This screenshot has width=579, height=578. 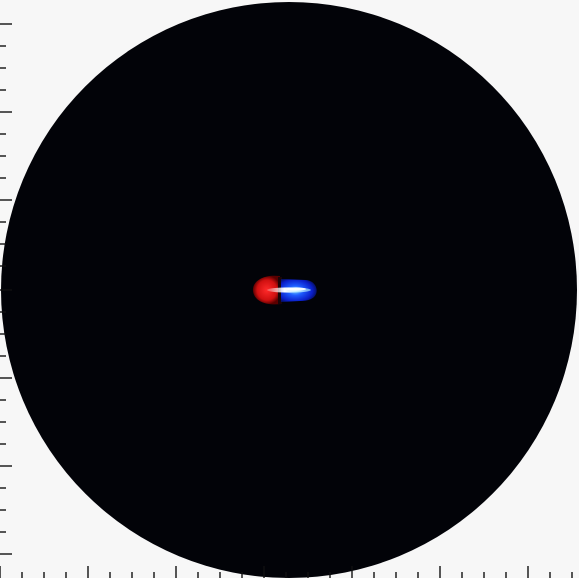 I want to click on bipolar-blob, so click(x=284, y=290).